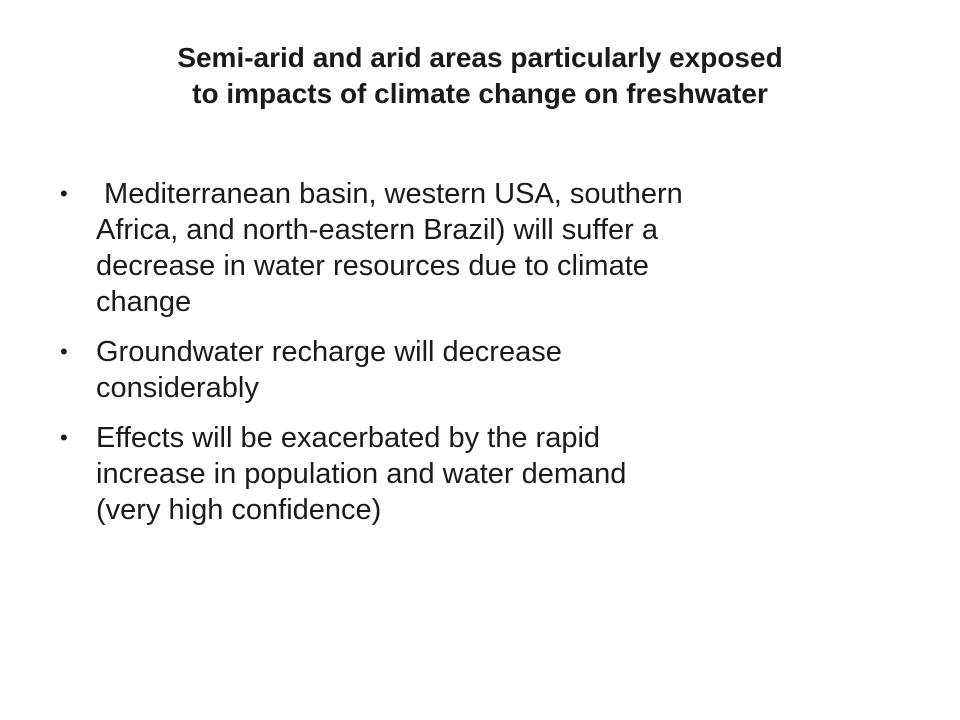 Image resolution: width=960 pixels, height=720 pixels. What do you see at coordinates (361, 474) in the screenshot?
I see `bullet-text-line: increase in population and water demand` at bounding box center [361, 474].